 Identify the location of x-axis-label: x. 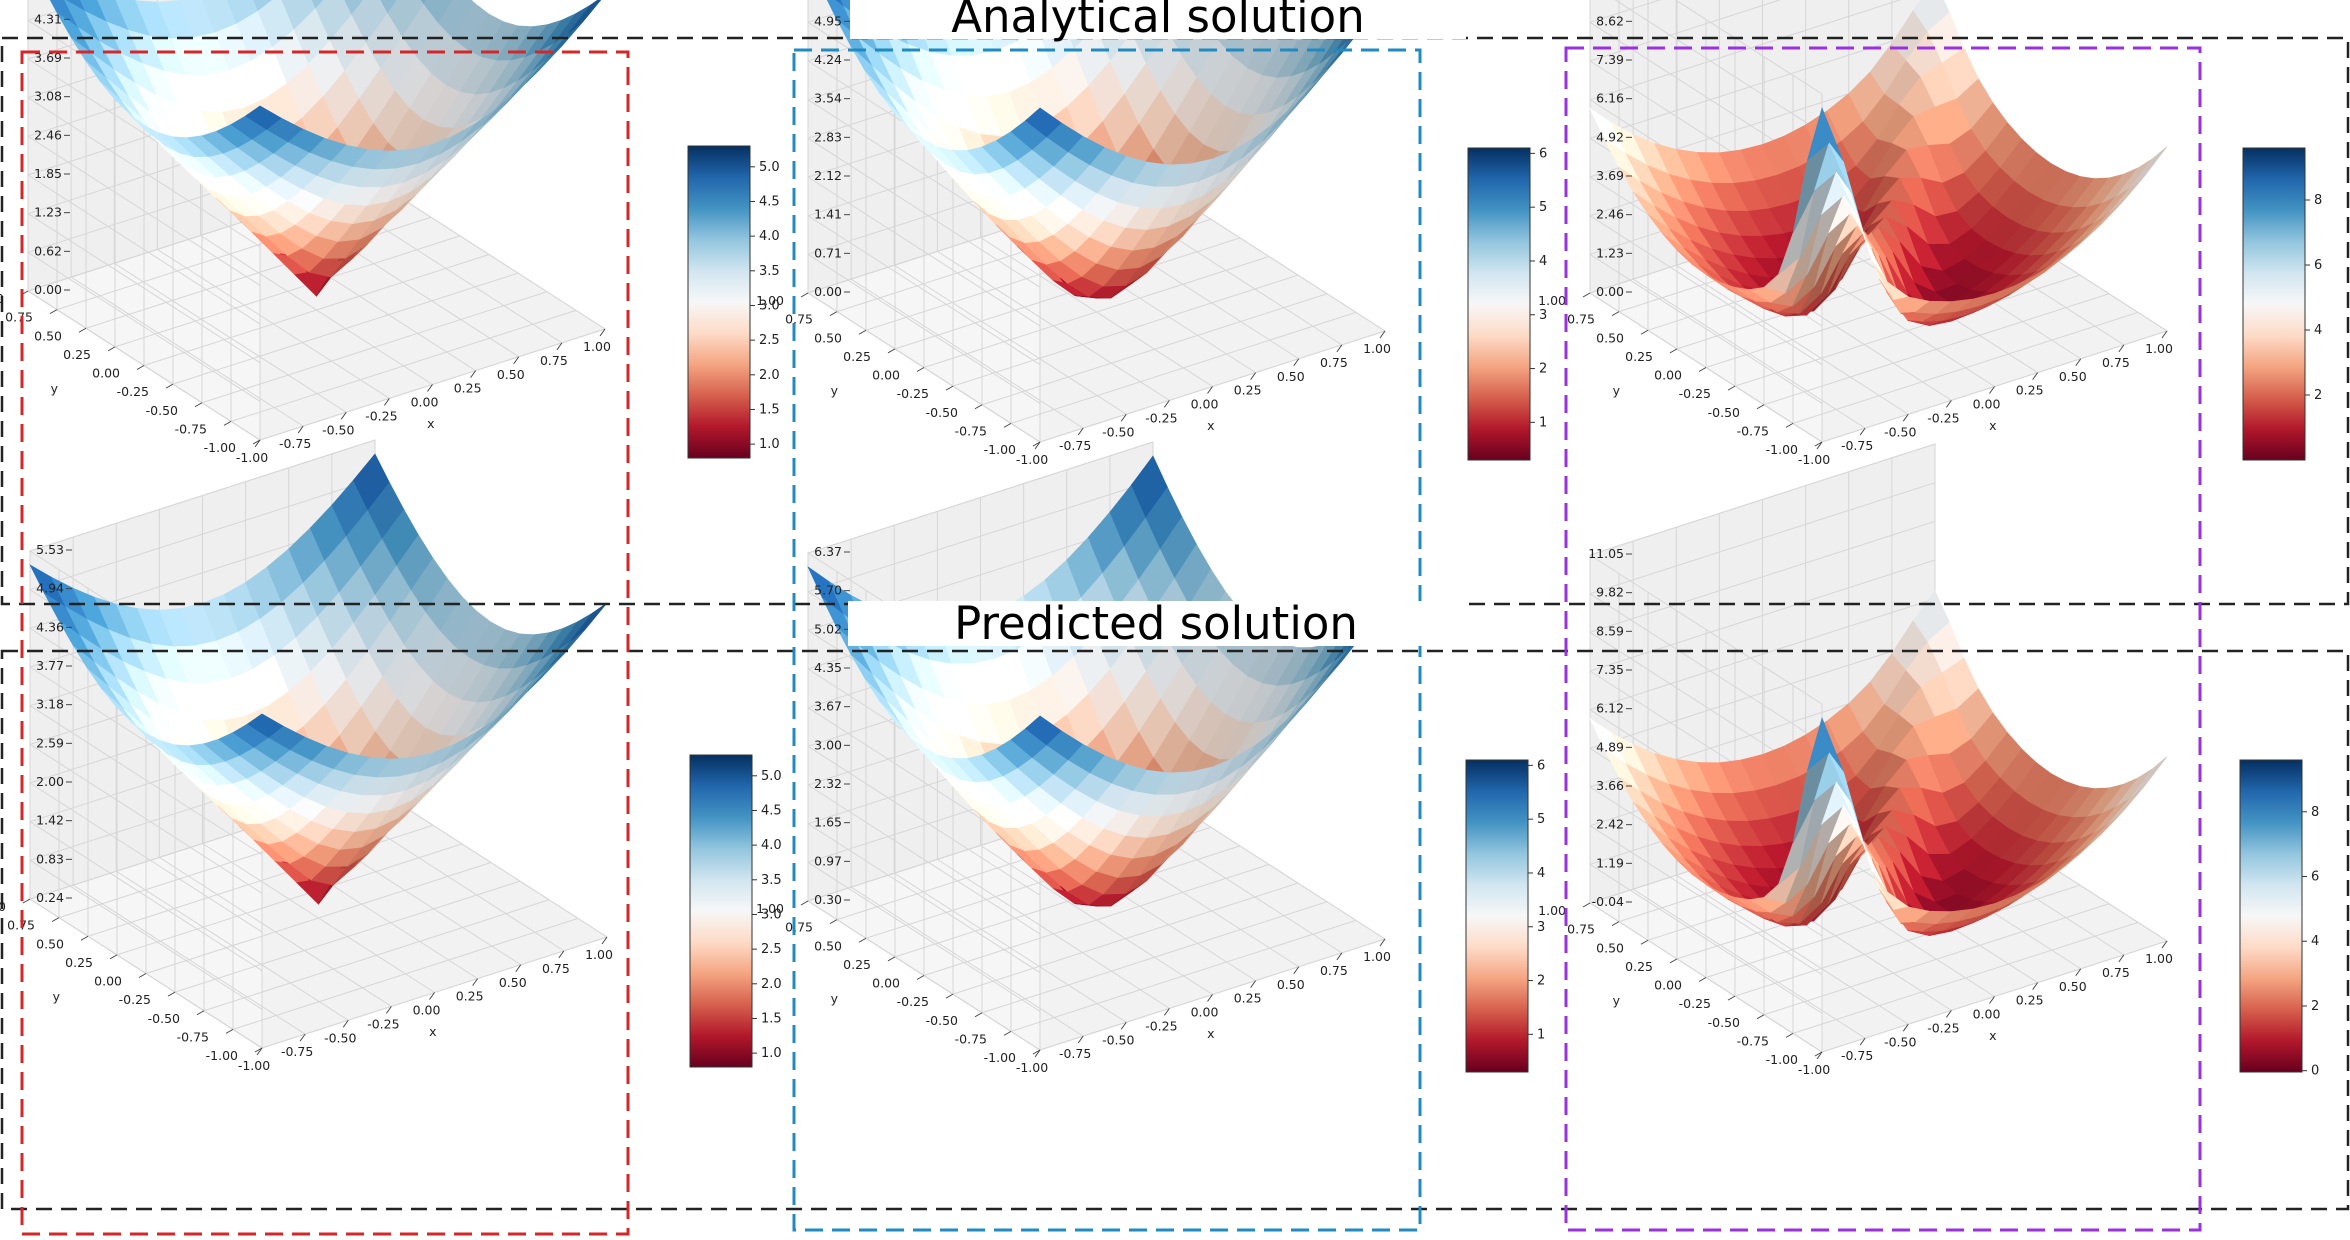
(1992, 1035).